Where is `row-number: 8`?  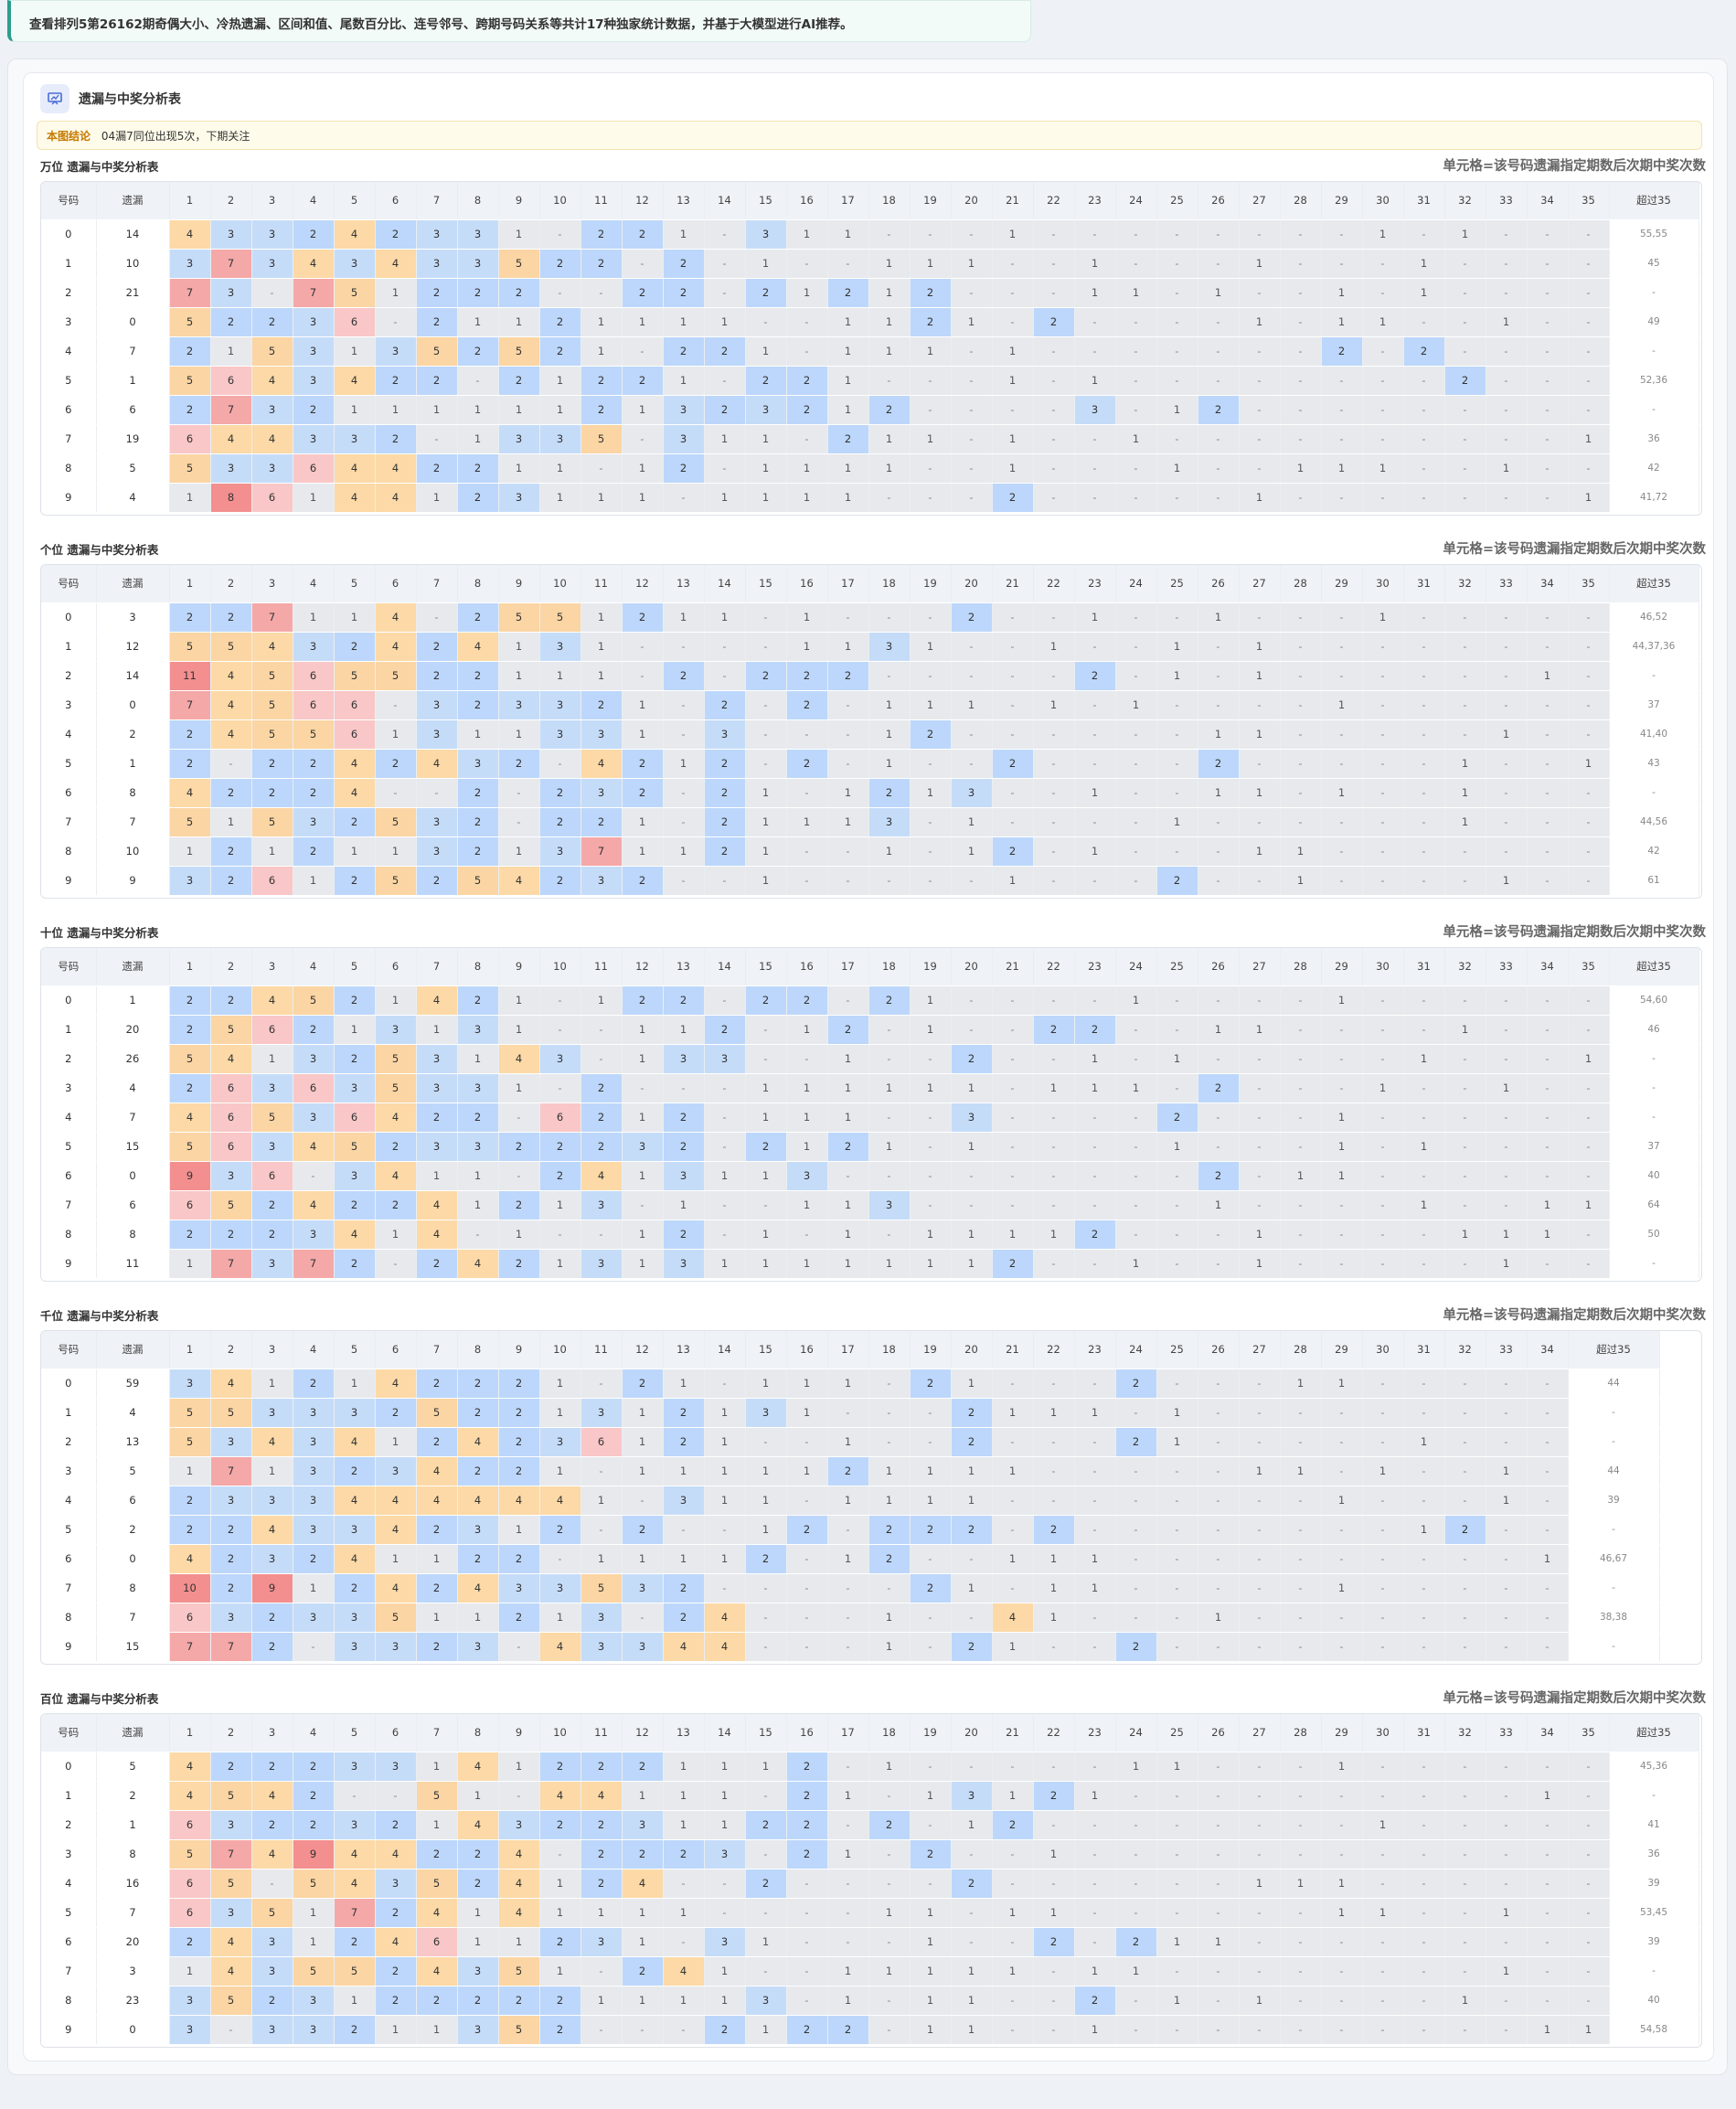
row-number: 8 is located at coordinates (69, 1235).